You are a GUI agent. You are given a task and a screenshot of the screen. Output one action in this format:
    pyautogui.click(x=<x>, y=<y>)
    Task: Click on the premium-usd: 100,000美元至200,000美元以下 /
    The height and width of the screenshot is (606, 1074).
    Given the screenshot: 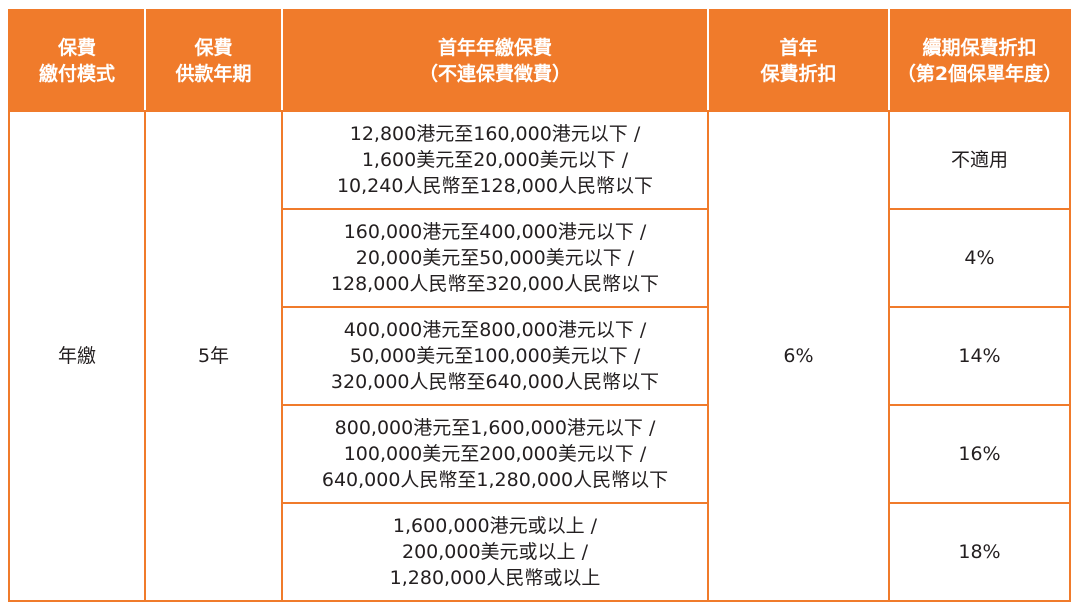 What is the action you would take?
    pyautogui.click(x=495, y=454)
    